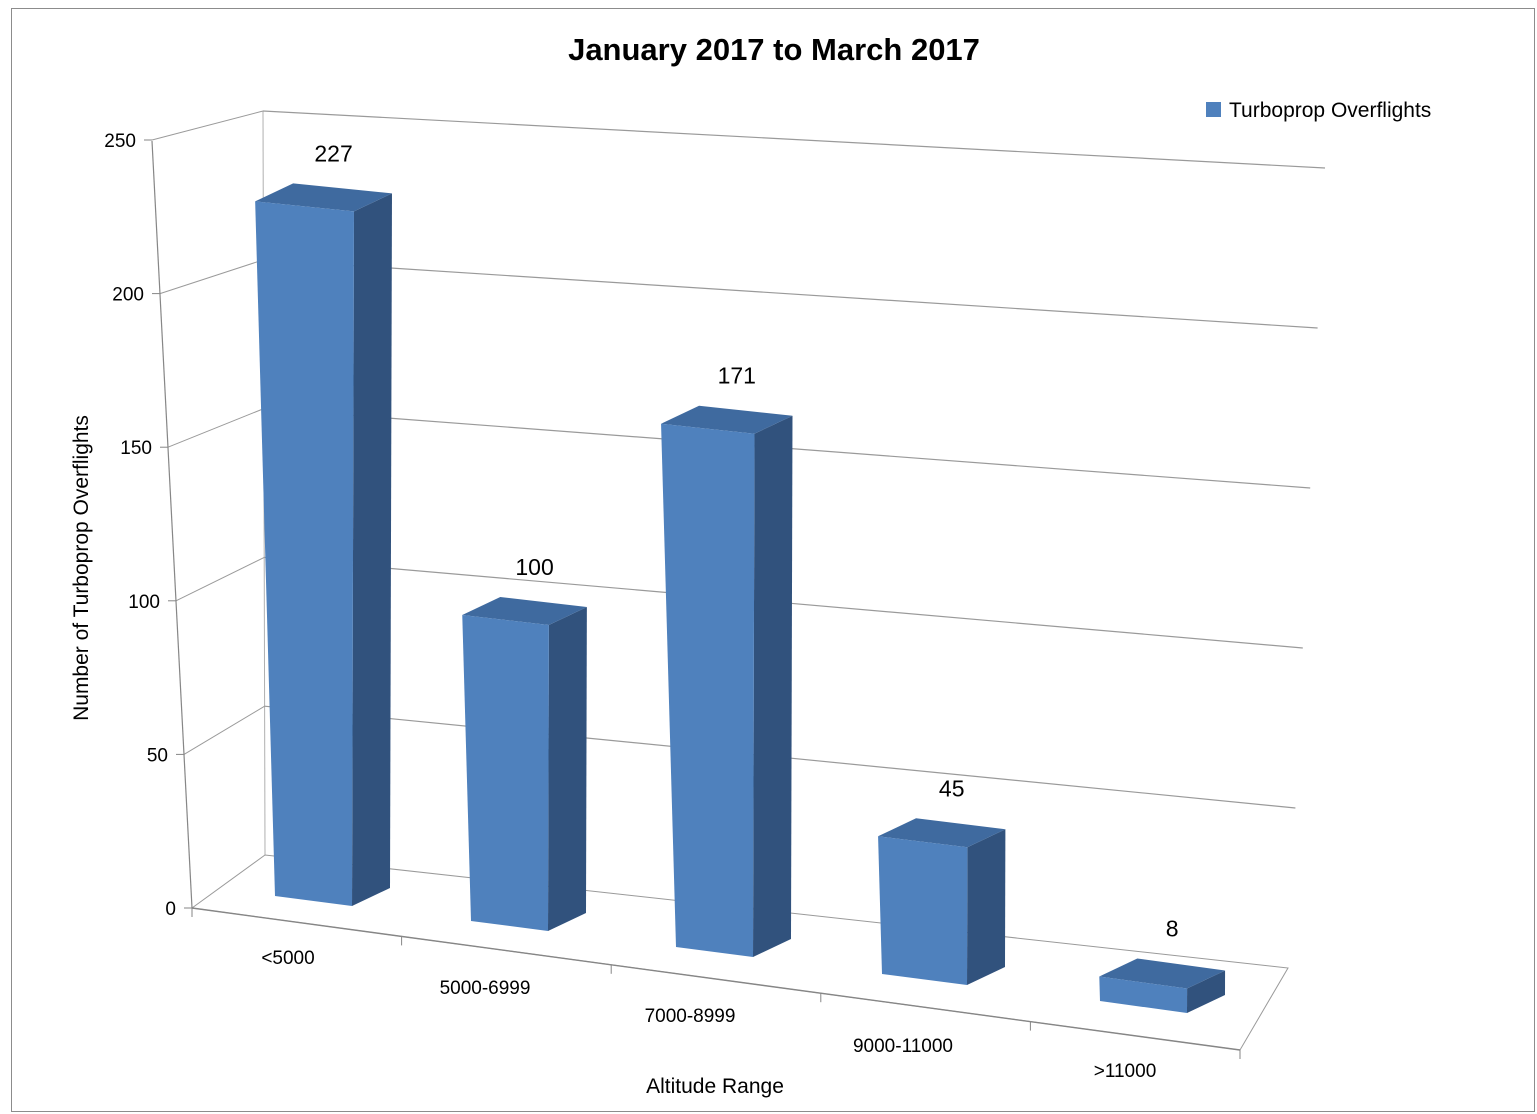 This screenshot has height=1114, width=1537. What do you see at coordinates (172, 524) in the screenshot?
I see `y-axis-line` at bounding box center [172, 524].